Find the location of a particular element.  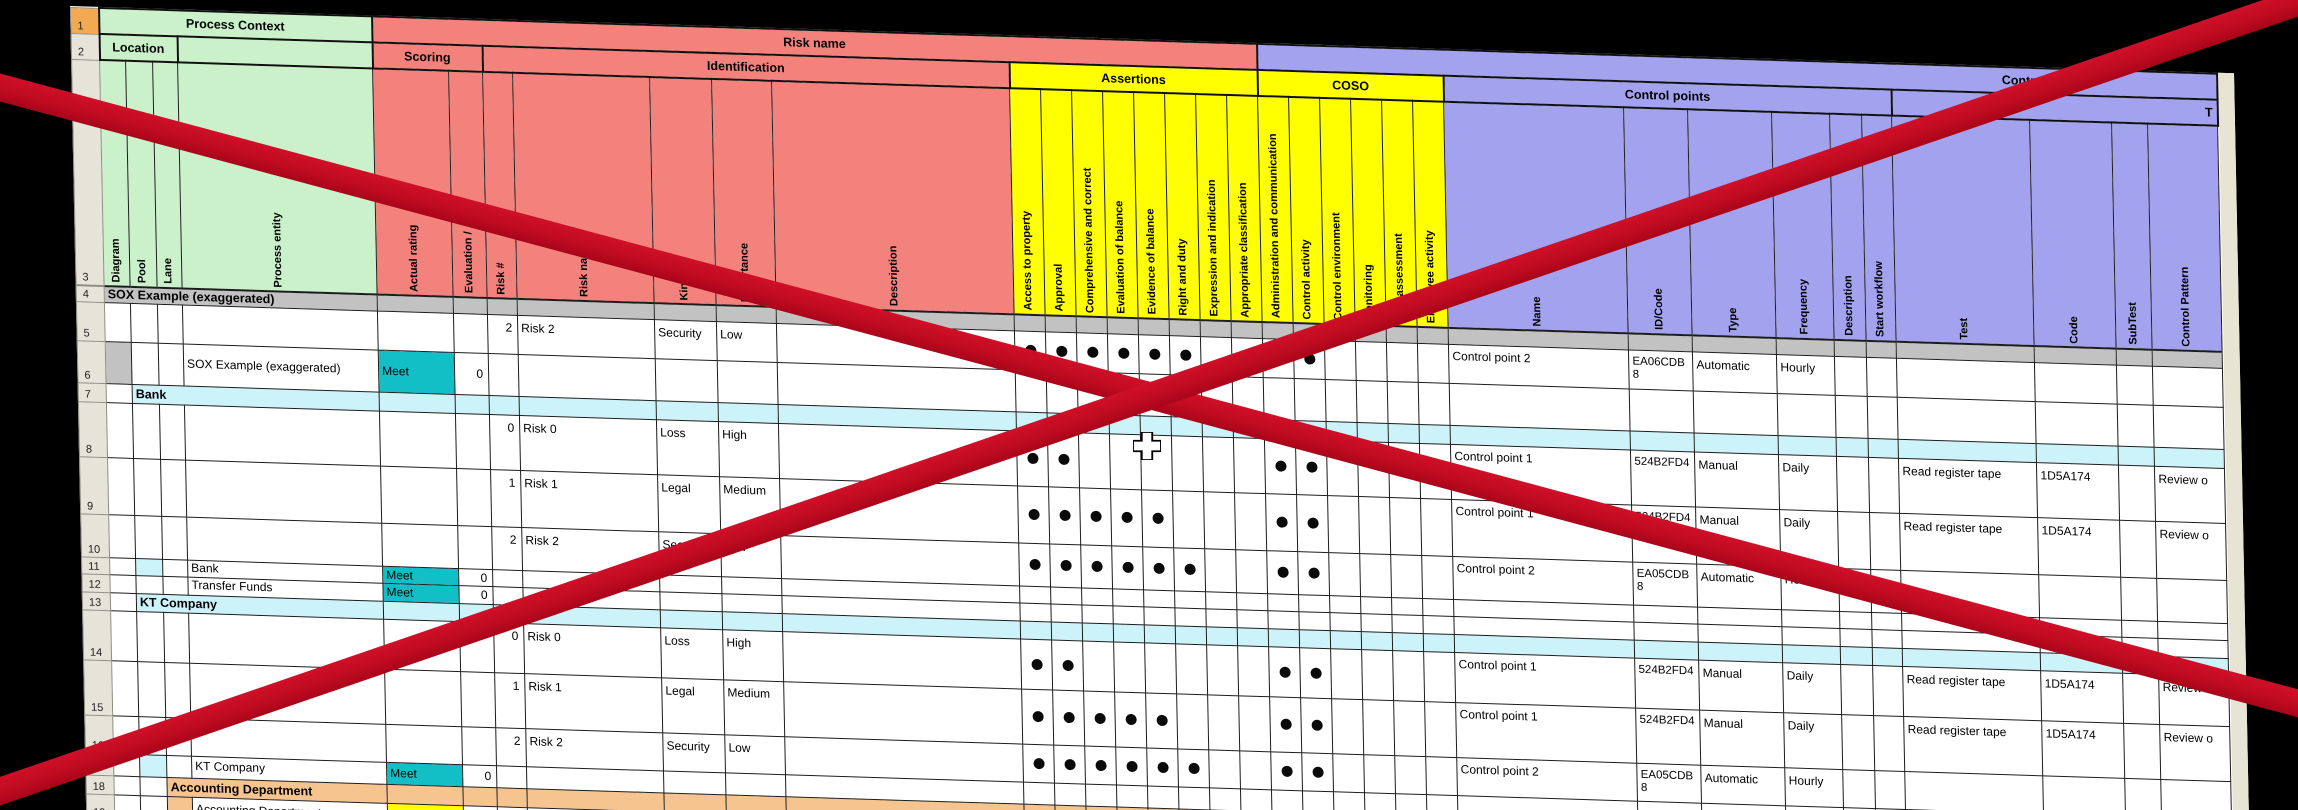

row-number-12: 12 is located at coordinates (96, 583).